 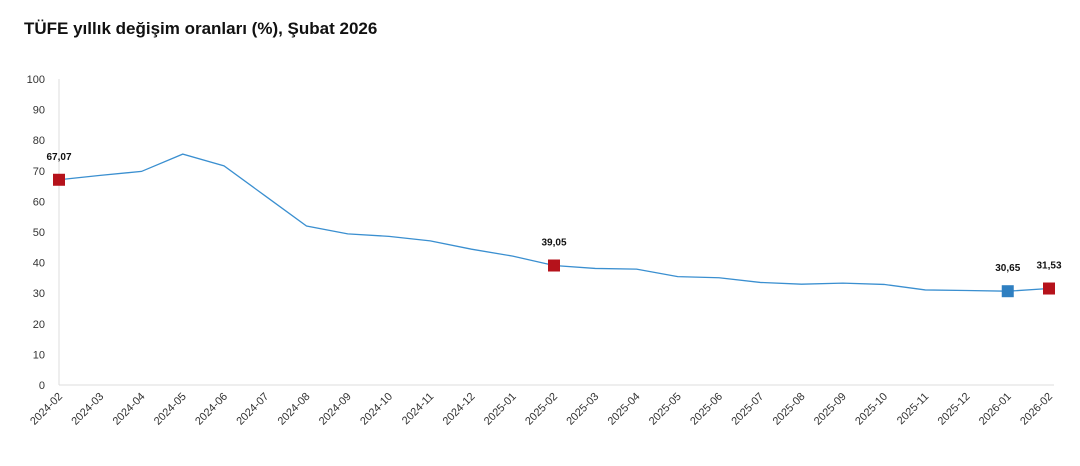 I want to click on x-tick-label: 2024-02, so click(x=46, y=409).